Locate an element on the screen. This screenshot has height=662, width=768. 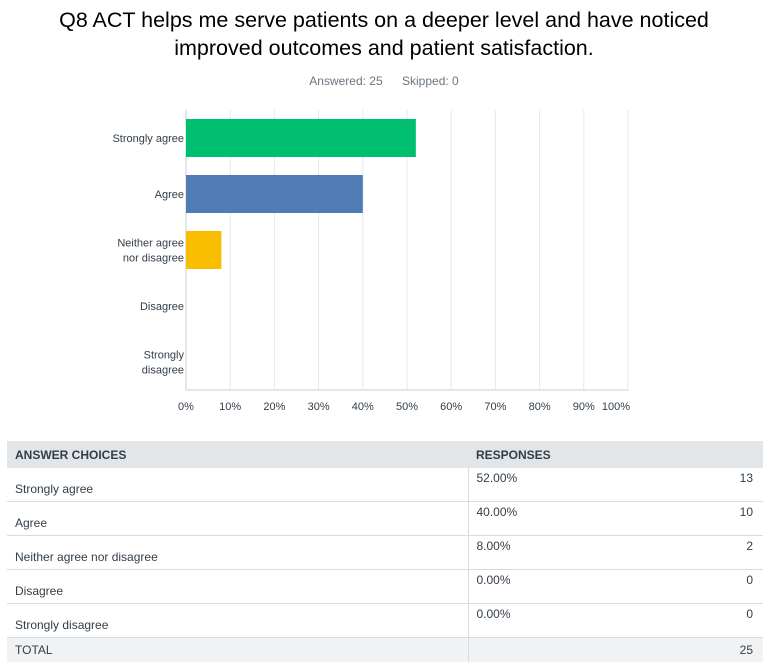
total-label: TOTAL is located at coordinates (237, 650).